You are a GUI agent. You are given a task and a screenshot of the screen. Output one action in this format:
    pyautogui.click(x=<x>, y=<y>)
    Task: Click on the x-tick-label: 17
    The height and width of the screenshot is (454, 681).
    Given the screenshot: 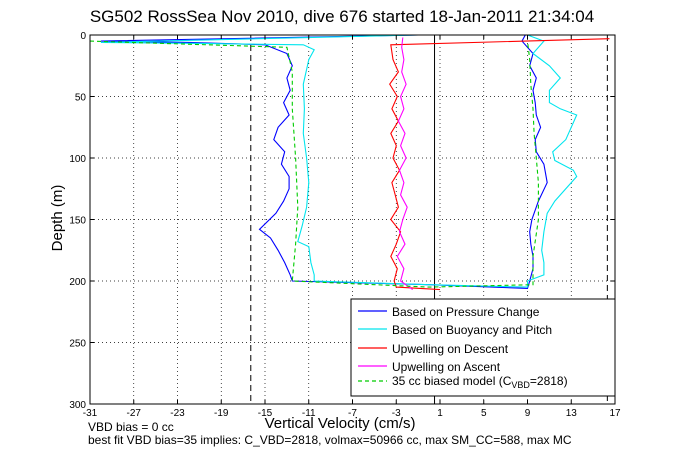 What is the action you would take?
    pyautogui.click(x=615, y=413)
    